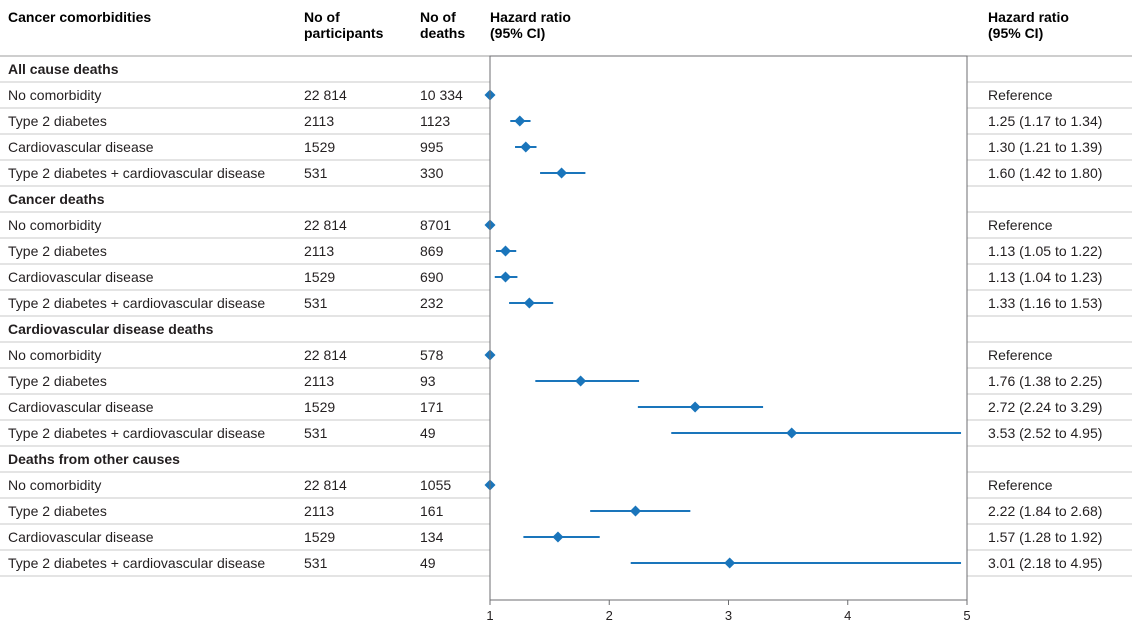  Describe the element at coordinates (1045, 251) in the screenshot. I see `row-hr-text: 1.13 (1.05 to 1.22)` at that location.